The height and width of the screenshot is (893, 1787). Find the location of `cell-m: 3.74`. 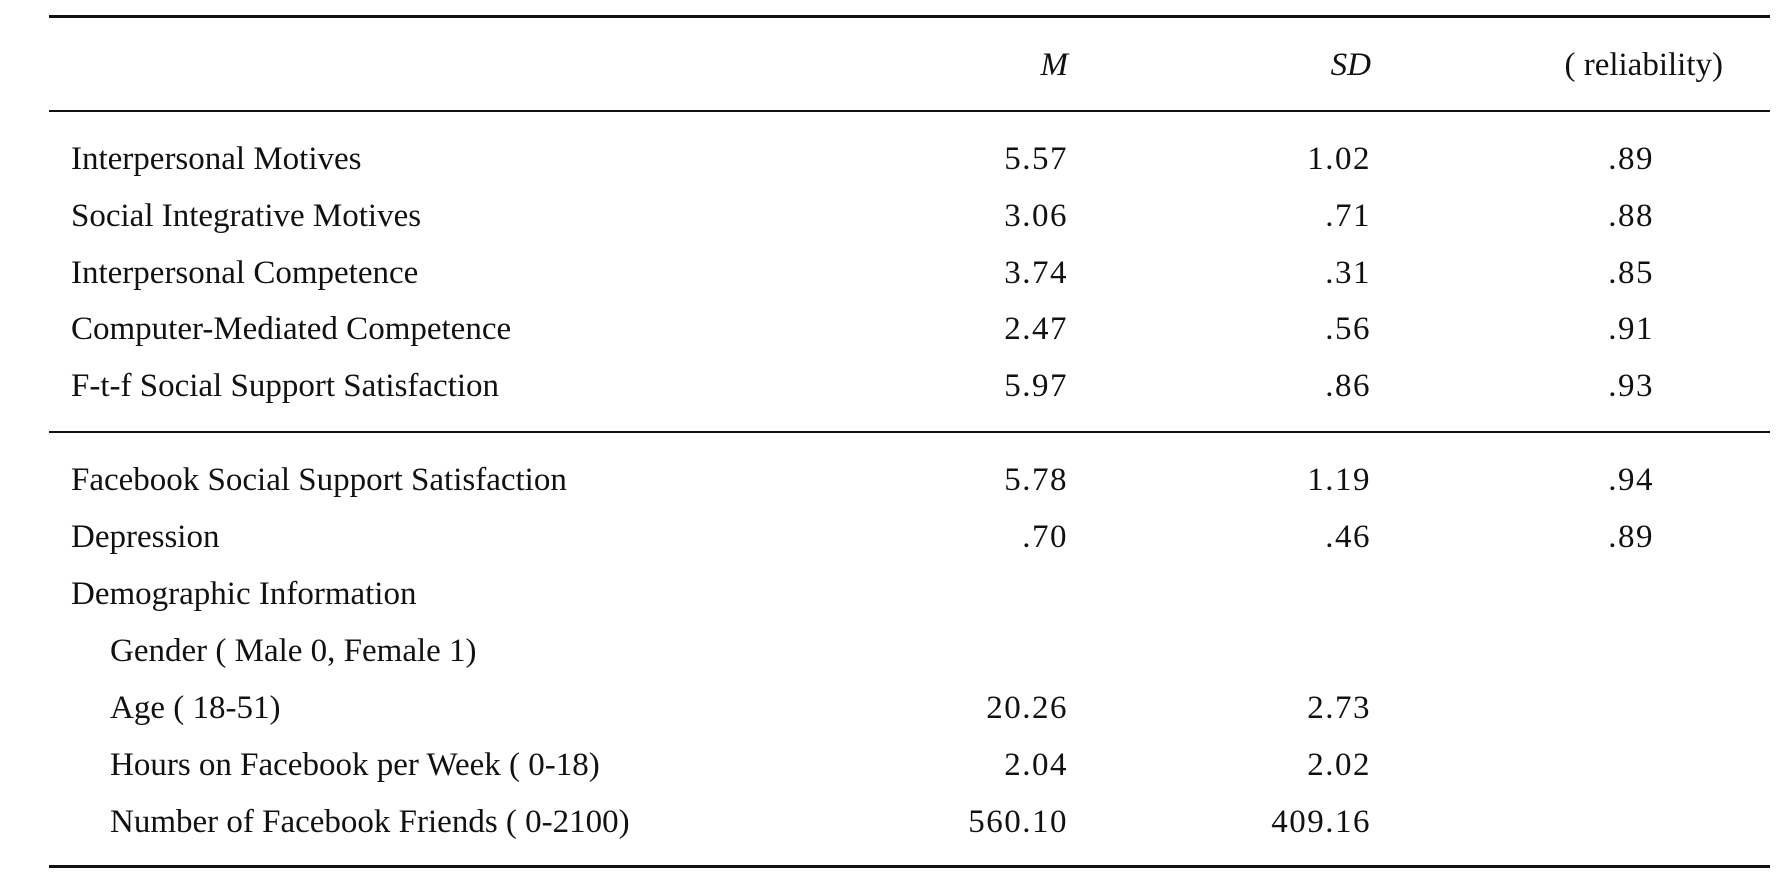

cell-m: 3.74 is located at coordinates (1036, 272).